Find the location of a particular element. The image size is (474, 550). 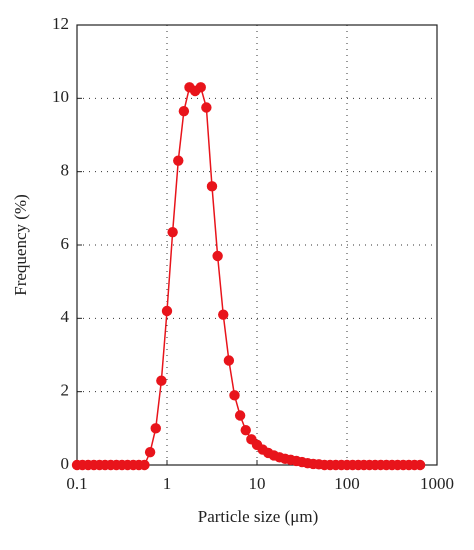

y-tick-label: 0 is located at coordinates (65, 463).